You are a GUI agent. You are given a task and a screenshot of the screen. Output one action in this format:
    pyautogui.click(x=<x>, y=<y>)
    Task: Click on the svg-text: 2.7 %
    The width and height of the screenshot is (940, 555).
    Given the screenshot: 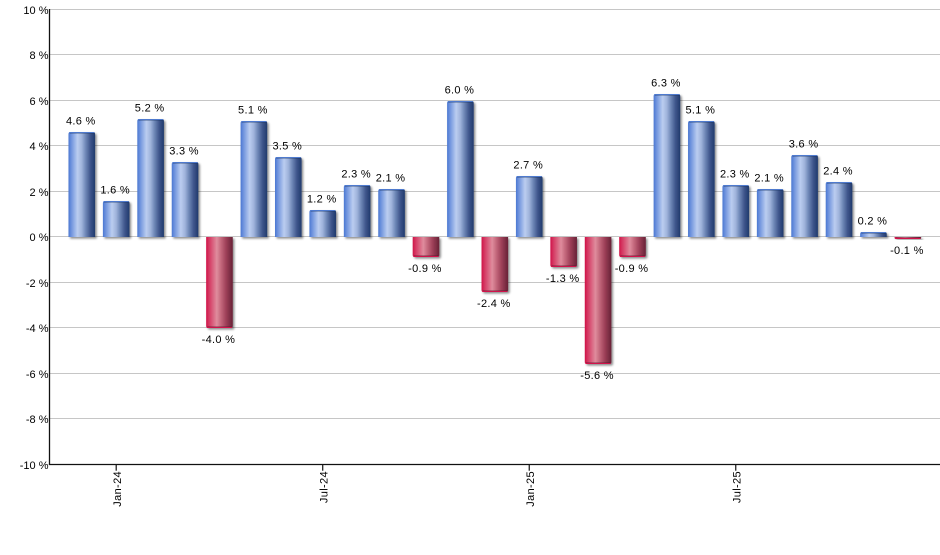 What is the action you would take?
    pyautogui.click(x=528, y=166)
    